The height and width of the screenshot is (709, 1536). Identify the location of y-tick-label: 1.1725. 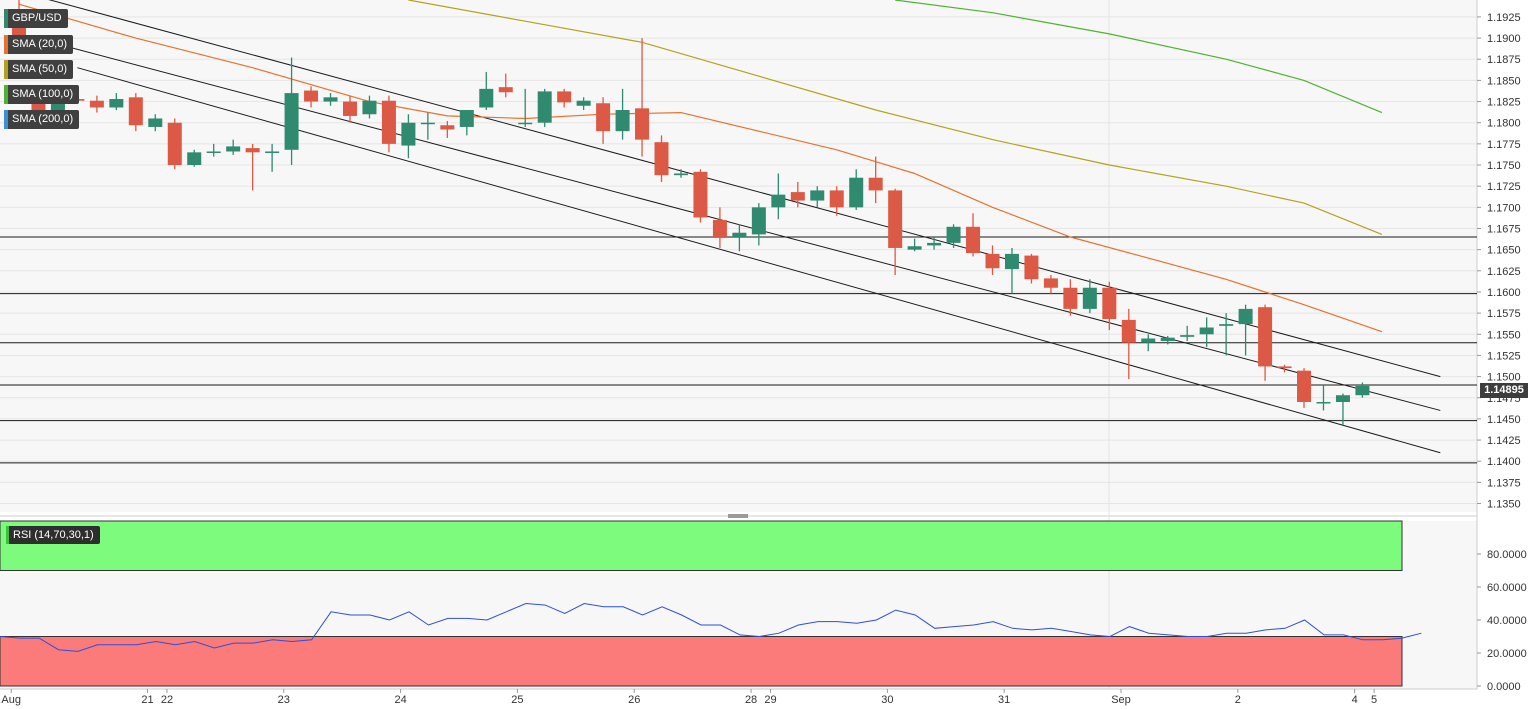
(1504, 187).